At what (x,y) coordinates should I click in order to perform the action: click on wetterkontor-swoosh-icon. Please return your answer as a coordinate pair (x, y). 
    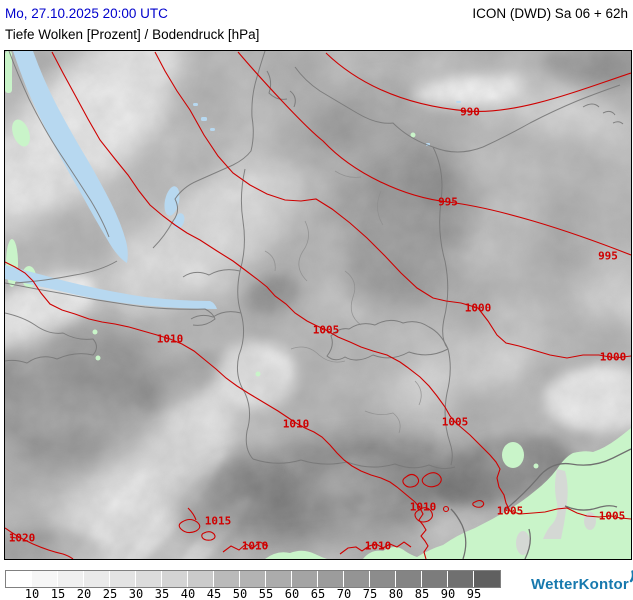
    Looking at the image, I should click on (630, 578).